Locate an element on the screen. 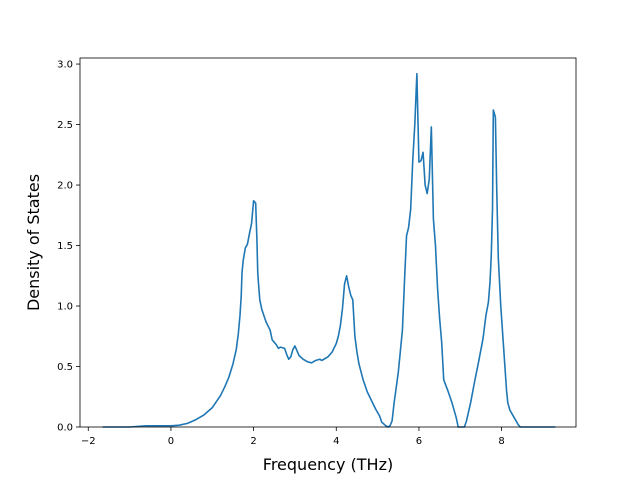 The image size is (640, 484). x-axis-label: Frequency (THz) is located at coordinates (328, 464).